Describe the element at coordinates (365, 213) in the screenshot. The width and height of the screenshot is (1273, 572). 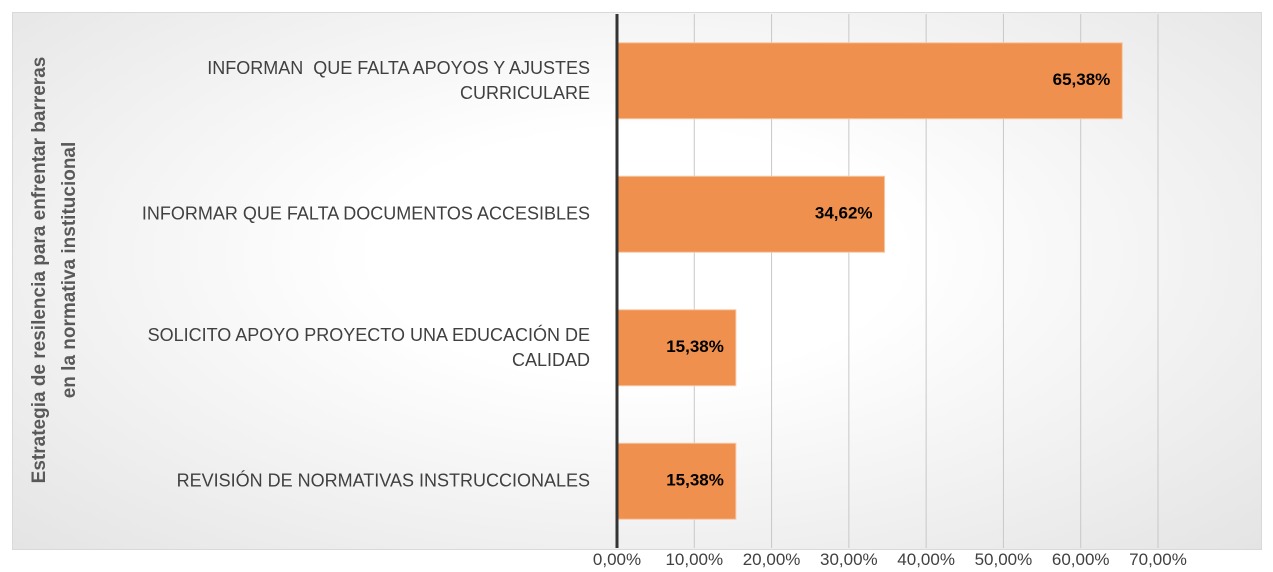
I see `category-label: INFORMAR QUE FALTA DOCUMENTOS ACCESIBLES` at that location.